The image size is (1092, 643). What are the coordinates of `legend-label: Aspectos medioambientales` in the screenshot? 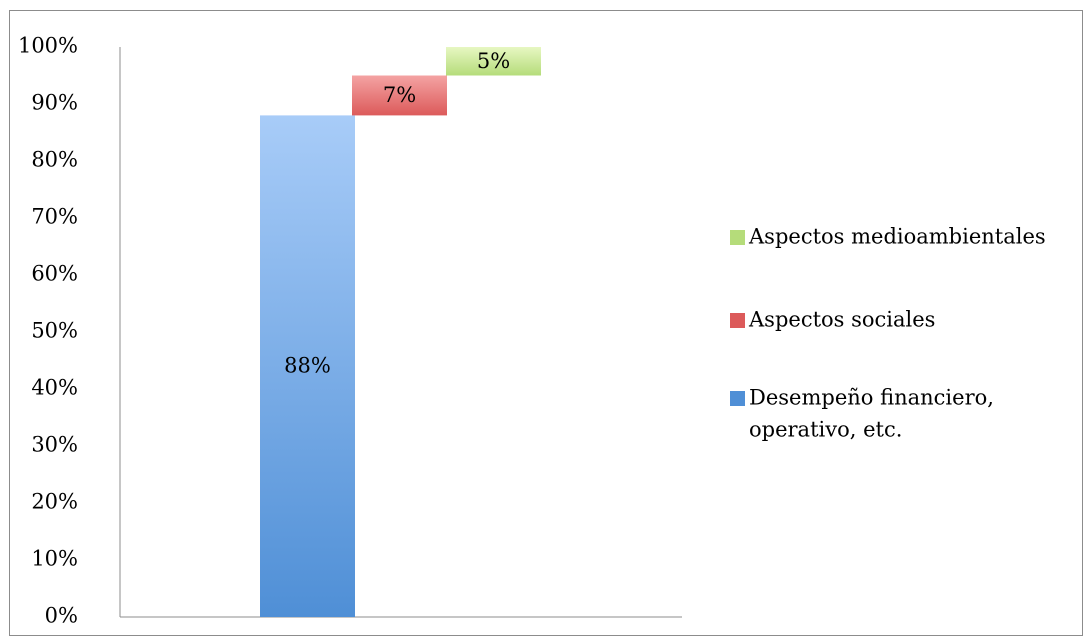 It's located at (897, 237).